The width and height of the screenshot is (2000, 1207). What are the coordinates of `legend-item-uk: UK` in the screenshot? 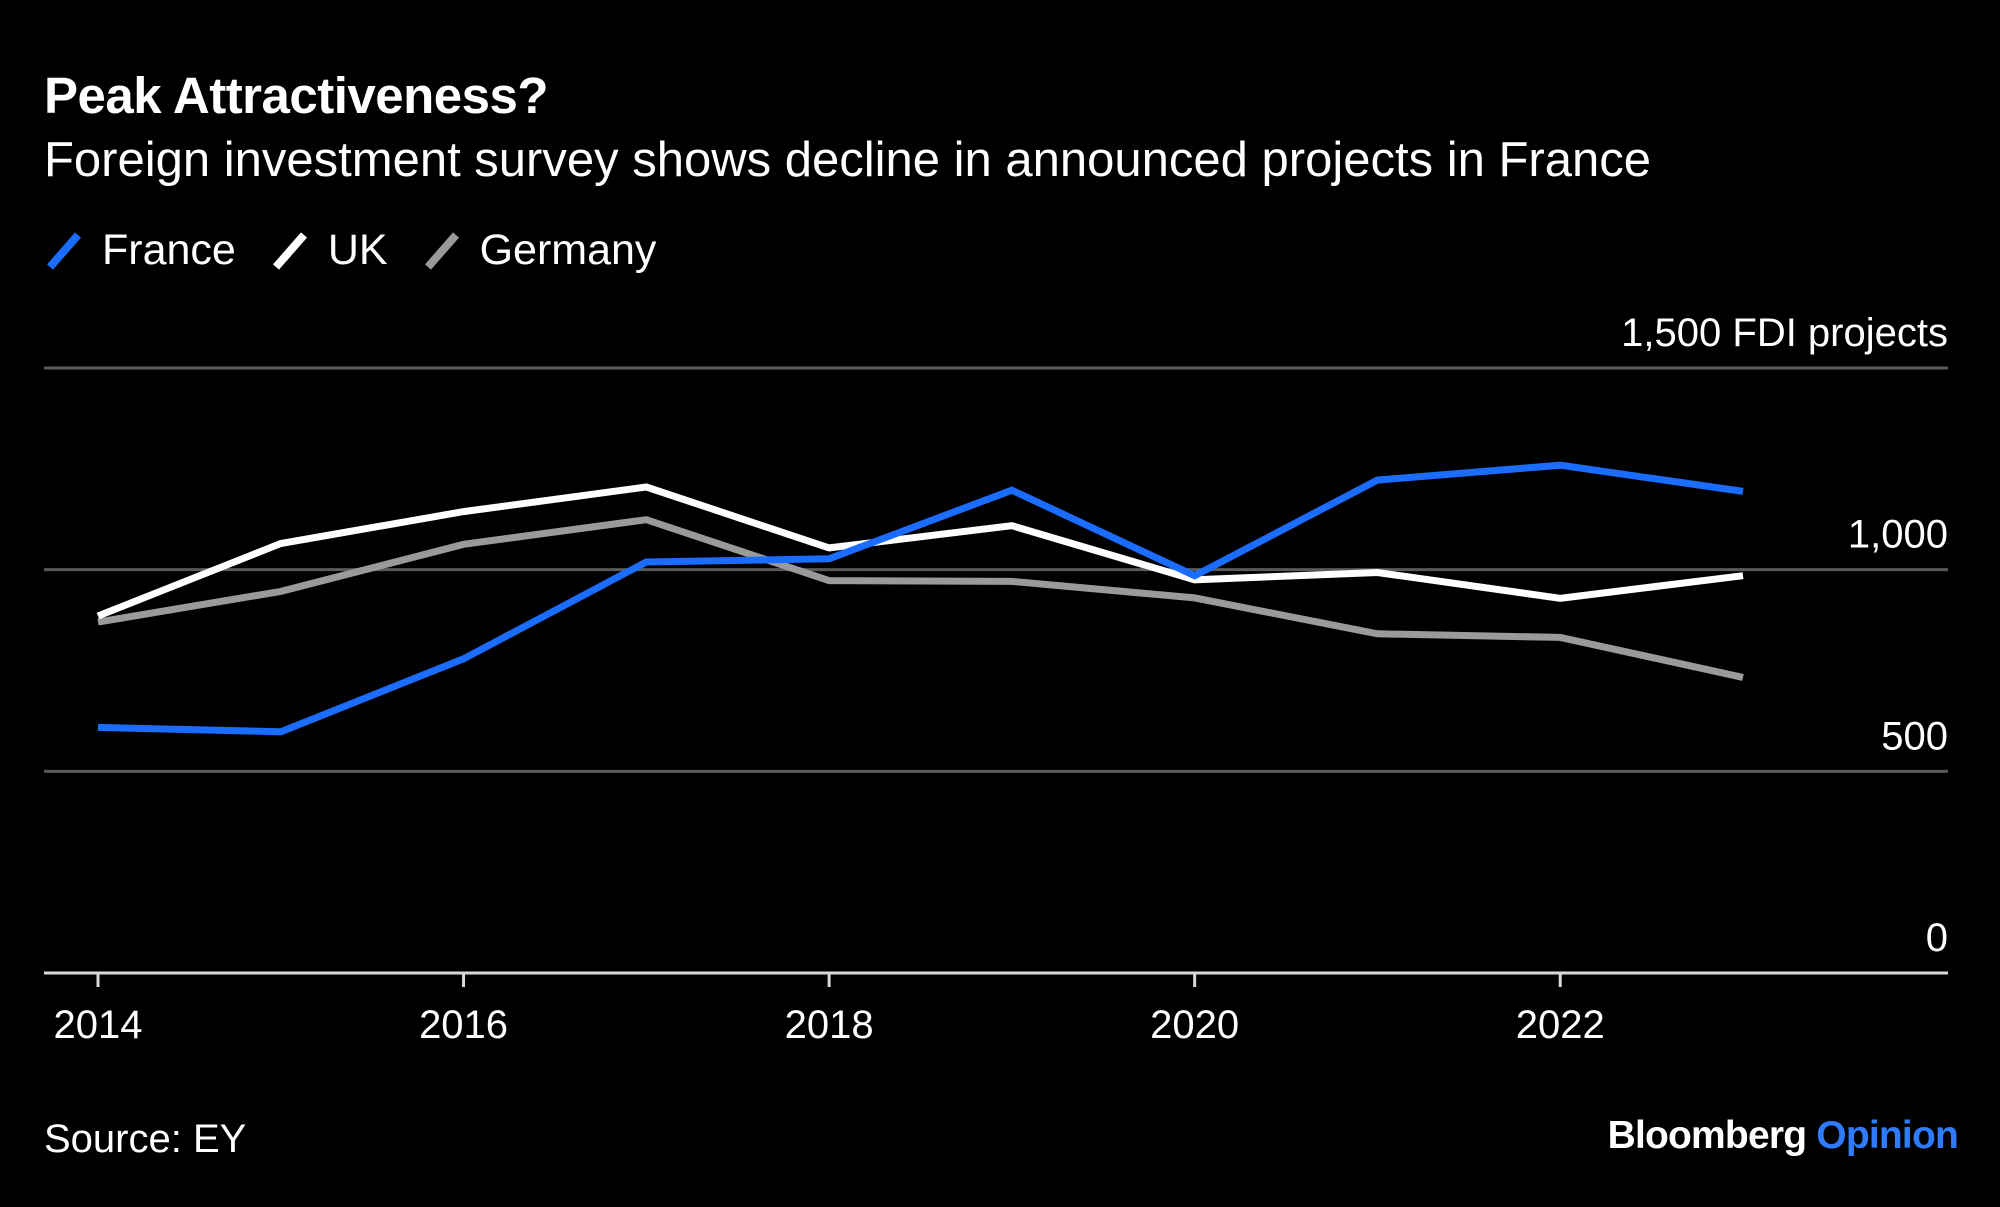 It's located at (329, 250).